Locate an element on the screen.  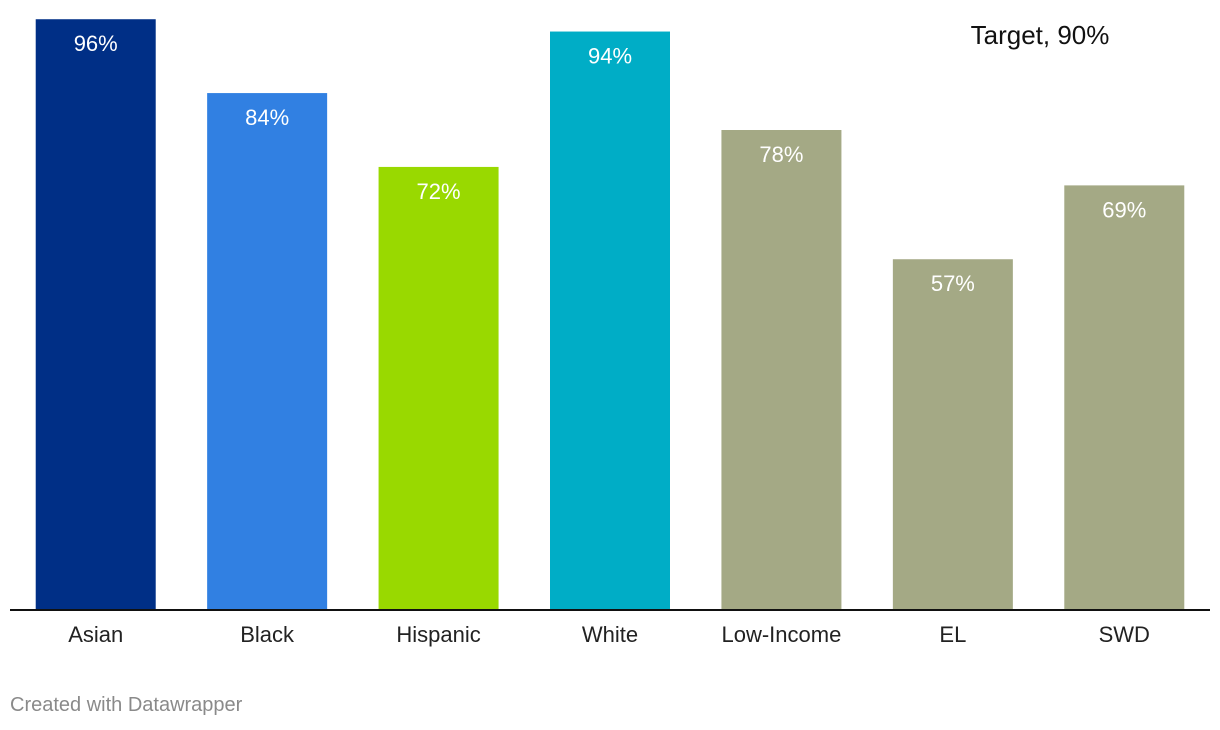
bar-white is located at coordinates (610, 321).